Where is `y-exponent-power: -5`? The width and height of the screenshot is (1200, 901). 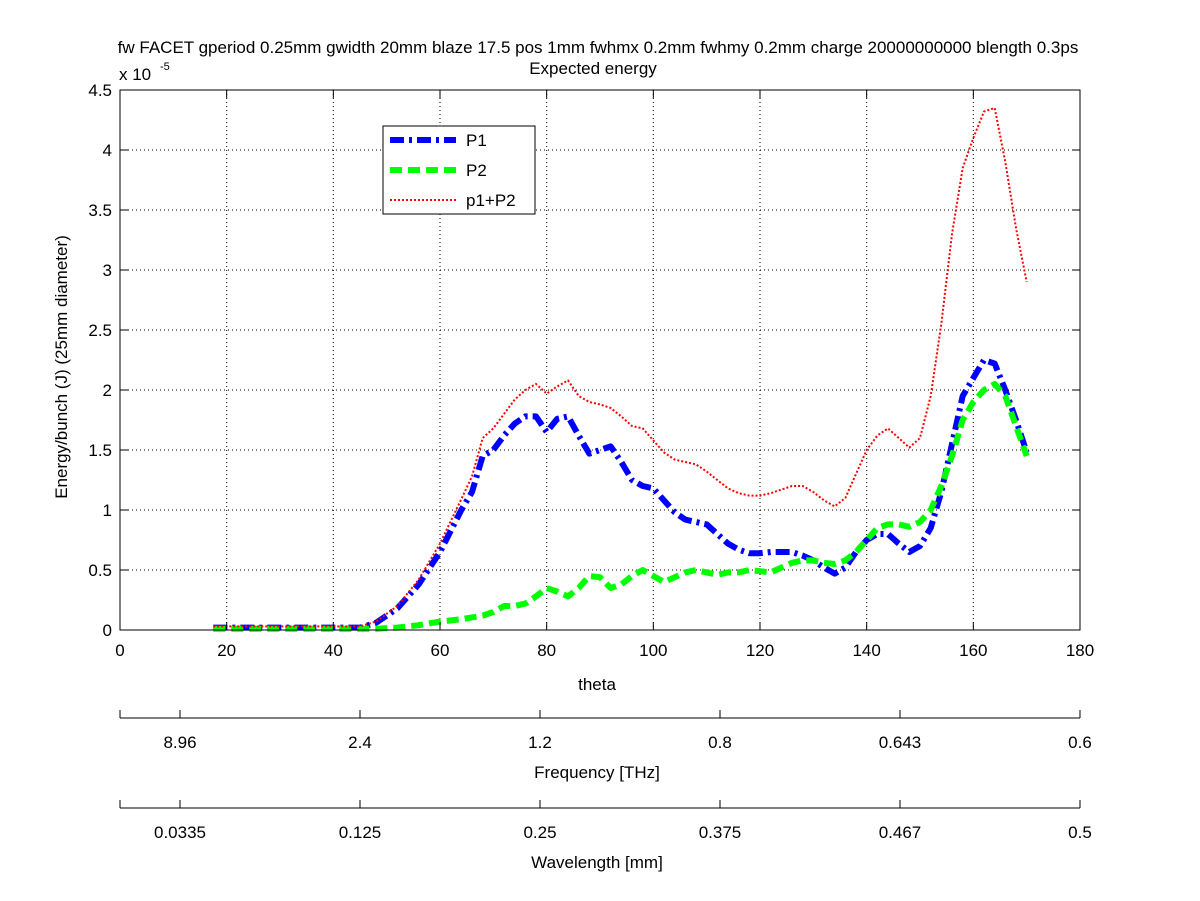 y-exponent-power: -5 is located at coordinates (165, 67).